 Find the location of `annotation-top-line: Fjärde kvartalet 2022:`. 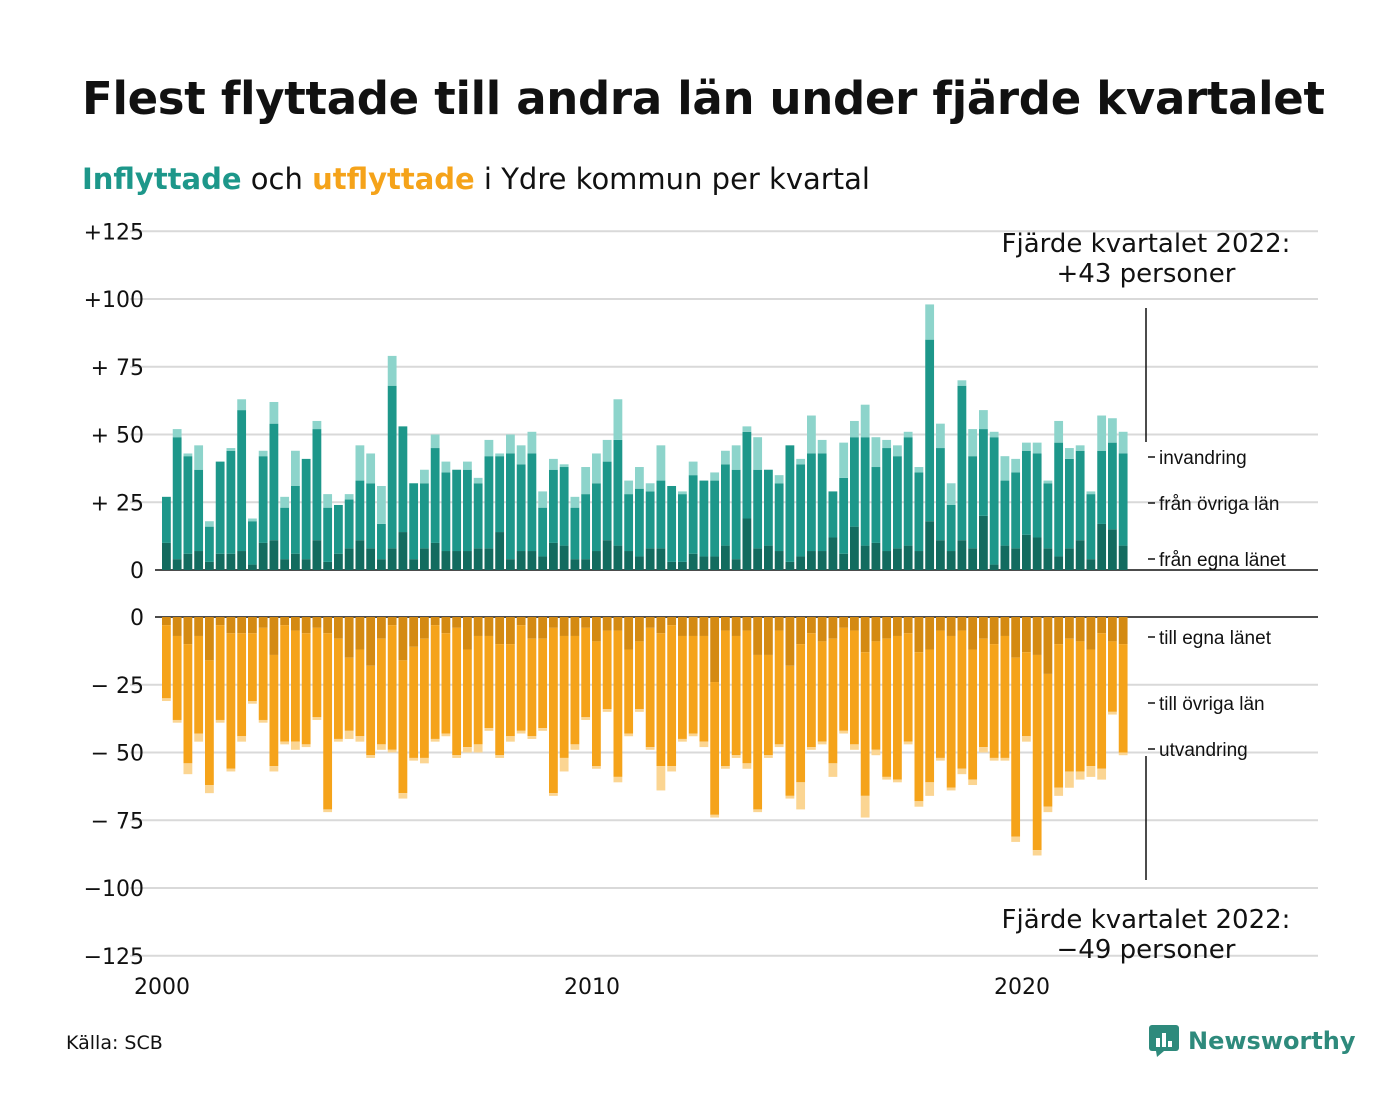

annotation-top-line: Fjärde kvartalet 2022: is located at coordinates (1146, 244).